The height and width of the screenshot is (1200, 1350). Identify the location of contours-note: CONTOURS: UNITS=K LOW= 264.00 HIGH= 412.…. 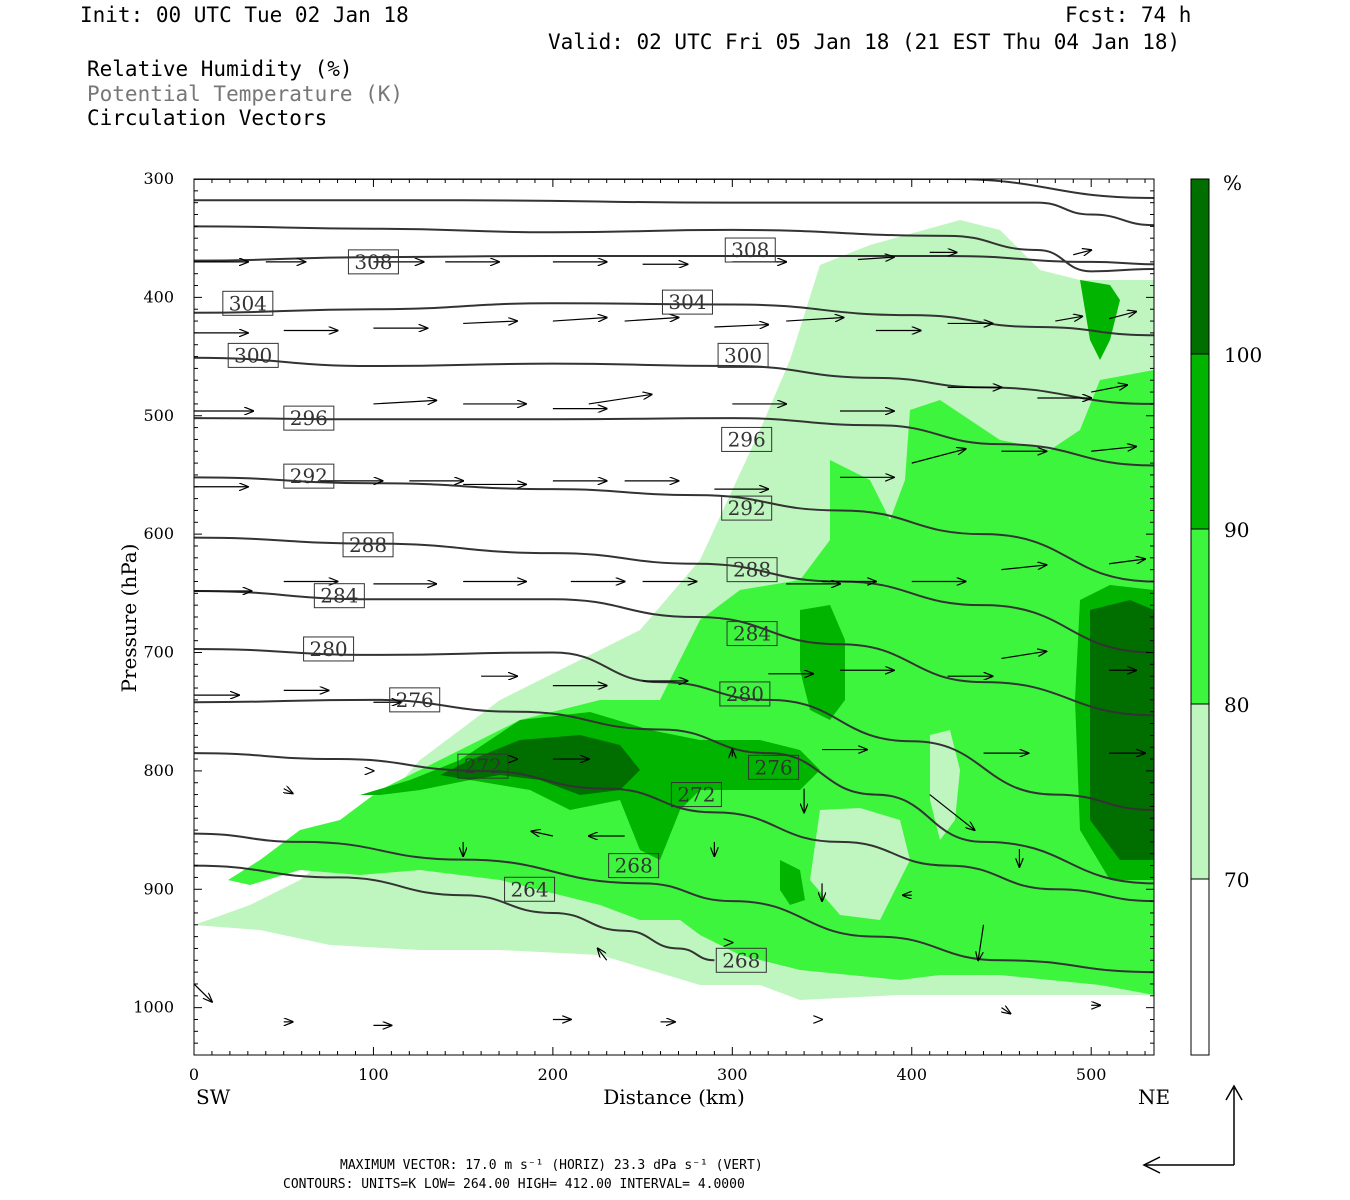
(514, 1184).